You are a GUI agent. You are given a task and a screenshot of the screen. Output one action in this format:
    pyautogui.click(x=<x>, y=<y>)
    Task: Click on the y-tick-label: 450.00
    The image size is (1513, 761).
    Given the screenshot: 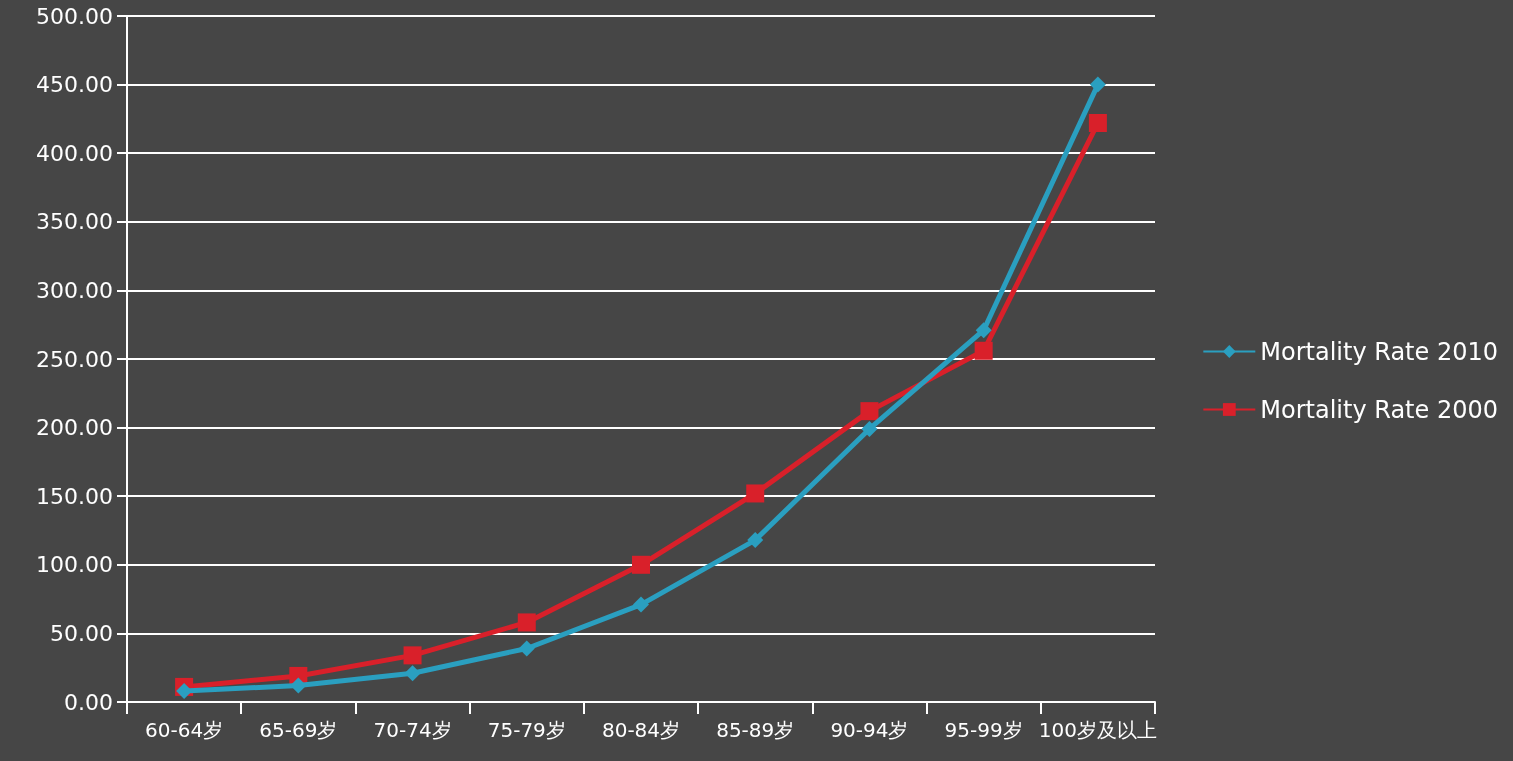 What is the action you would take?
    pyautogui.click(x=74, y=85)
    